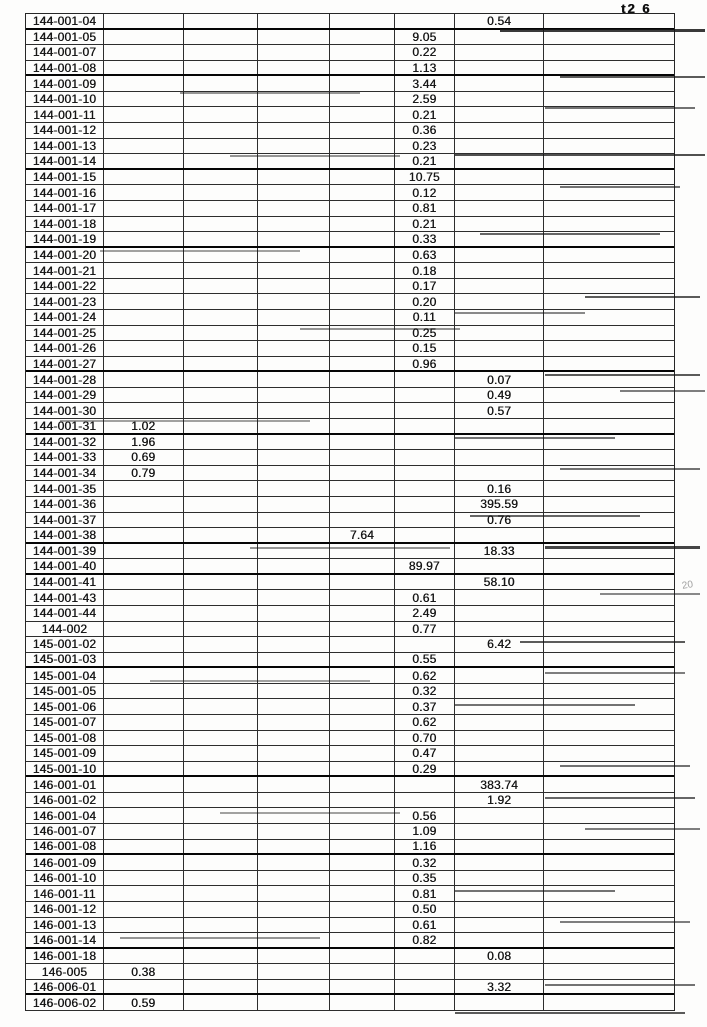 This screenshot has height=1027, width=707. I want to click on table-row: 144-001-37 0.76, so click(350, 520).